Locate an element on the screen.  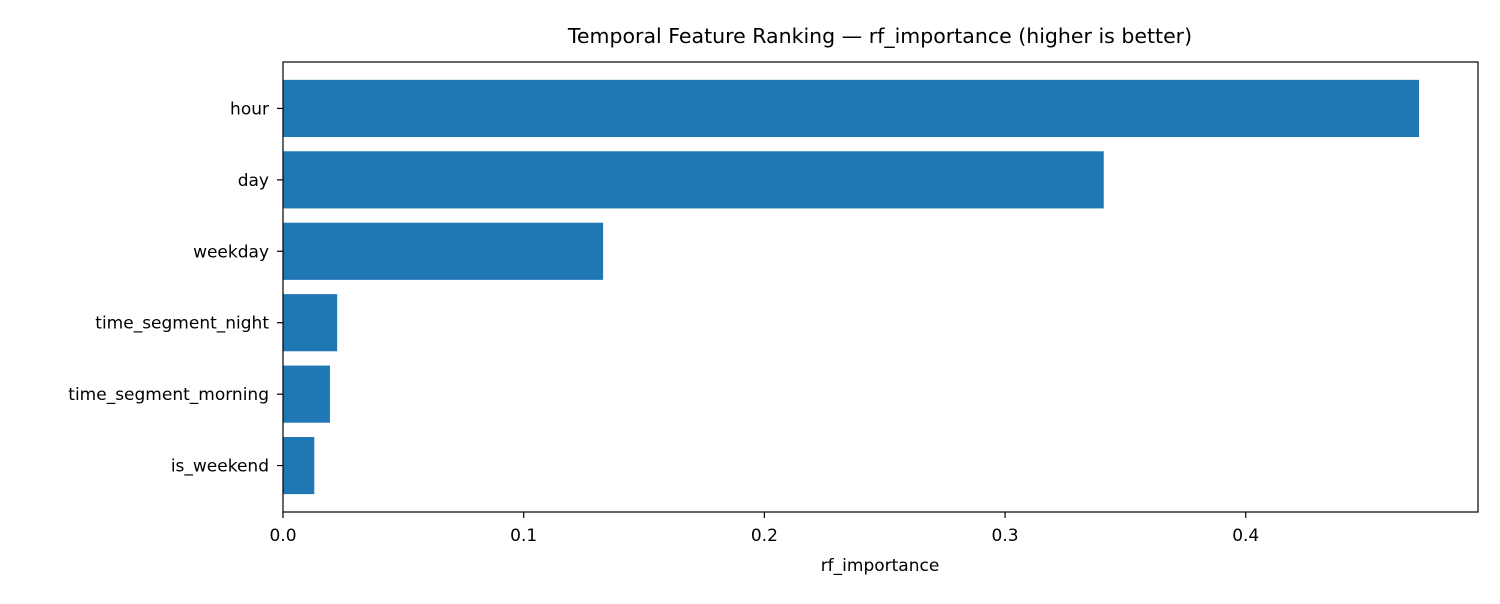
y-tick-label: weekday is located at coordinates (231, 252).